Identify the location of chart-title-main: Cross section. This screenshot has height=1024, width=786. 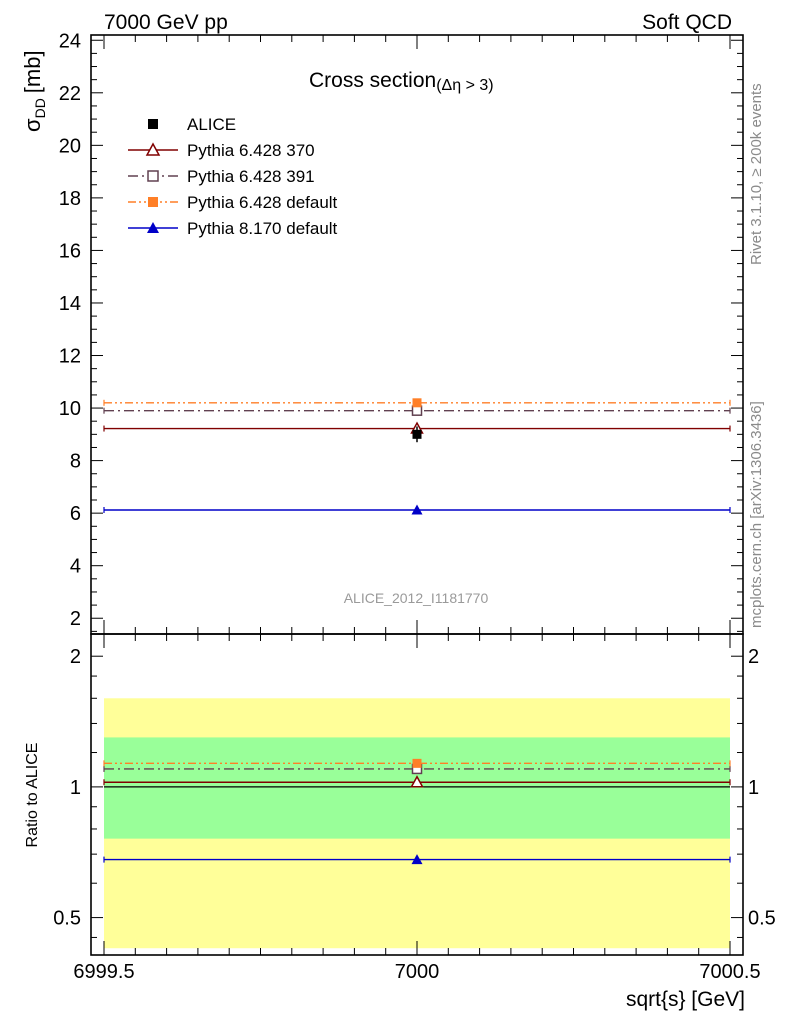
(372, 80).